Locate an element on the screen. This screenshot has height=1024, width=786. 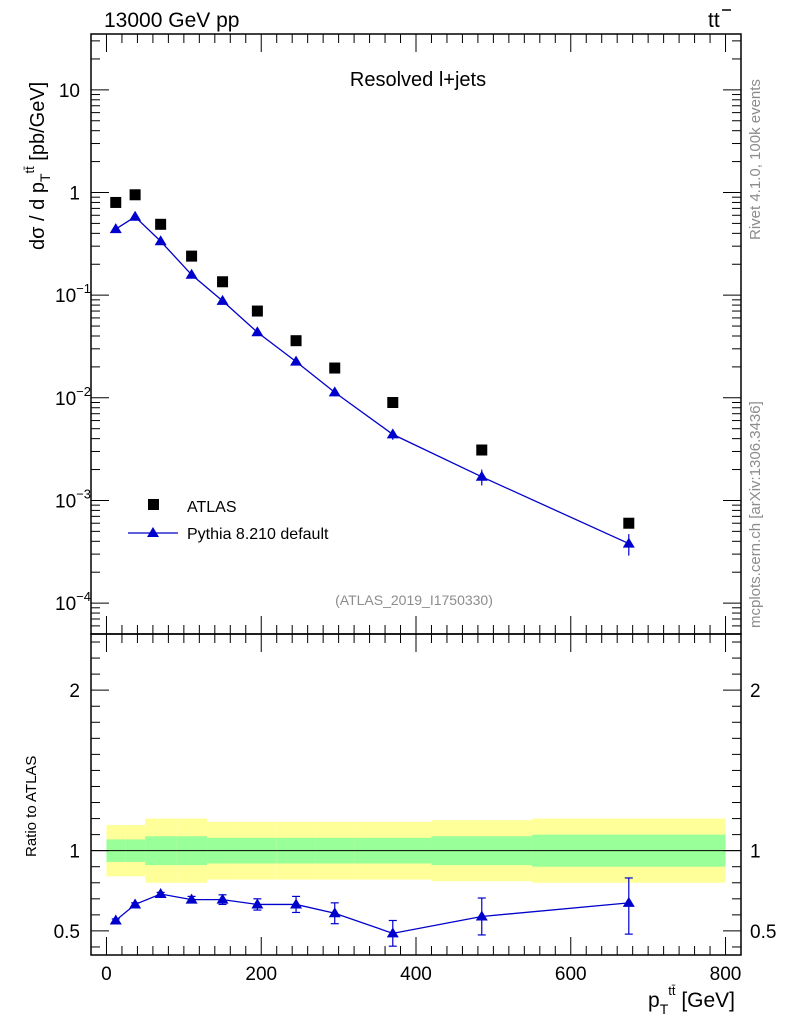
main-y-tick-exp: −1 is located at coordinates (83, 288).